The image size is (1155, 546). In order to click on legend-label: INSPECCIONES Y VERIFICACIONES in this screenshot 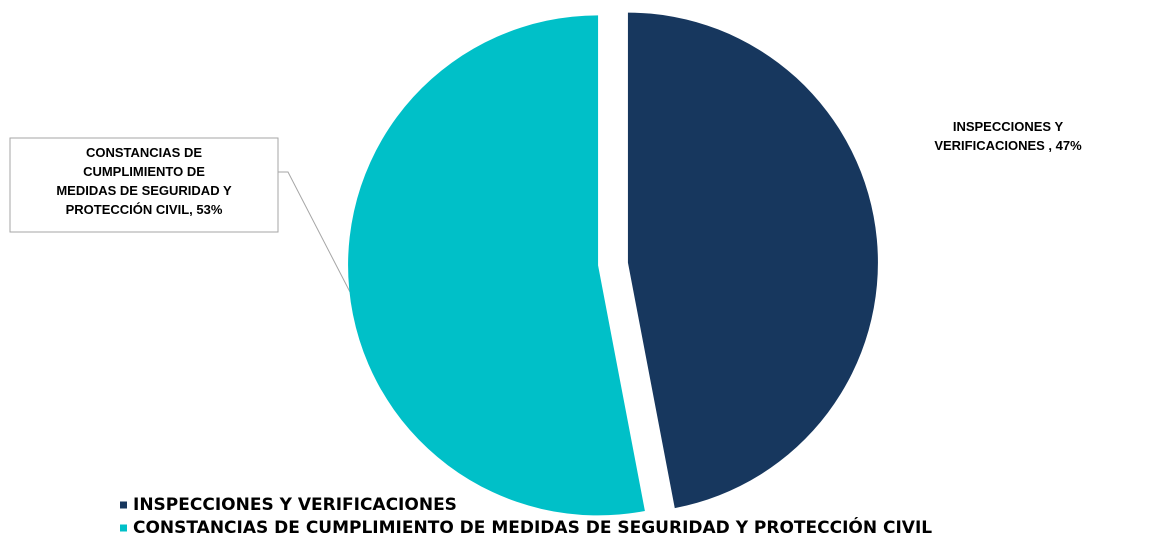, I will do `click(295, 505)`.